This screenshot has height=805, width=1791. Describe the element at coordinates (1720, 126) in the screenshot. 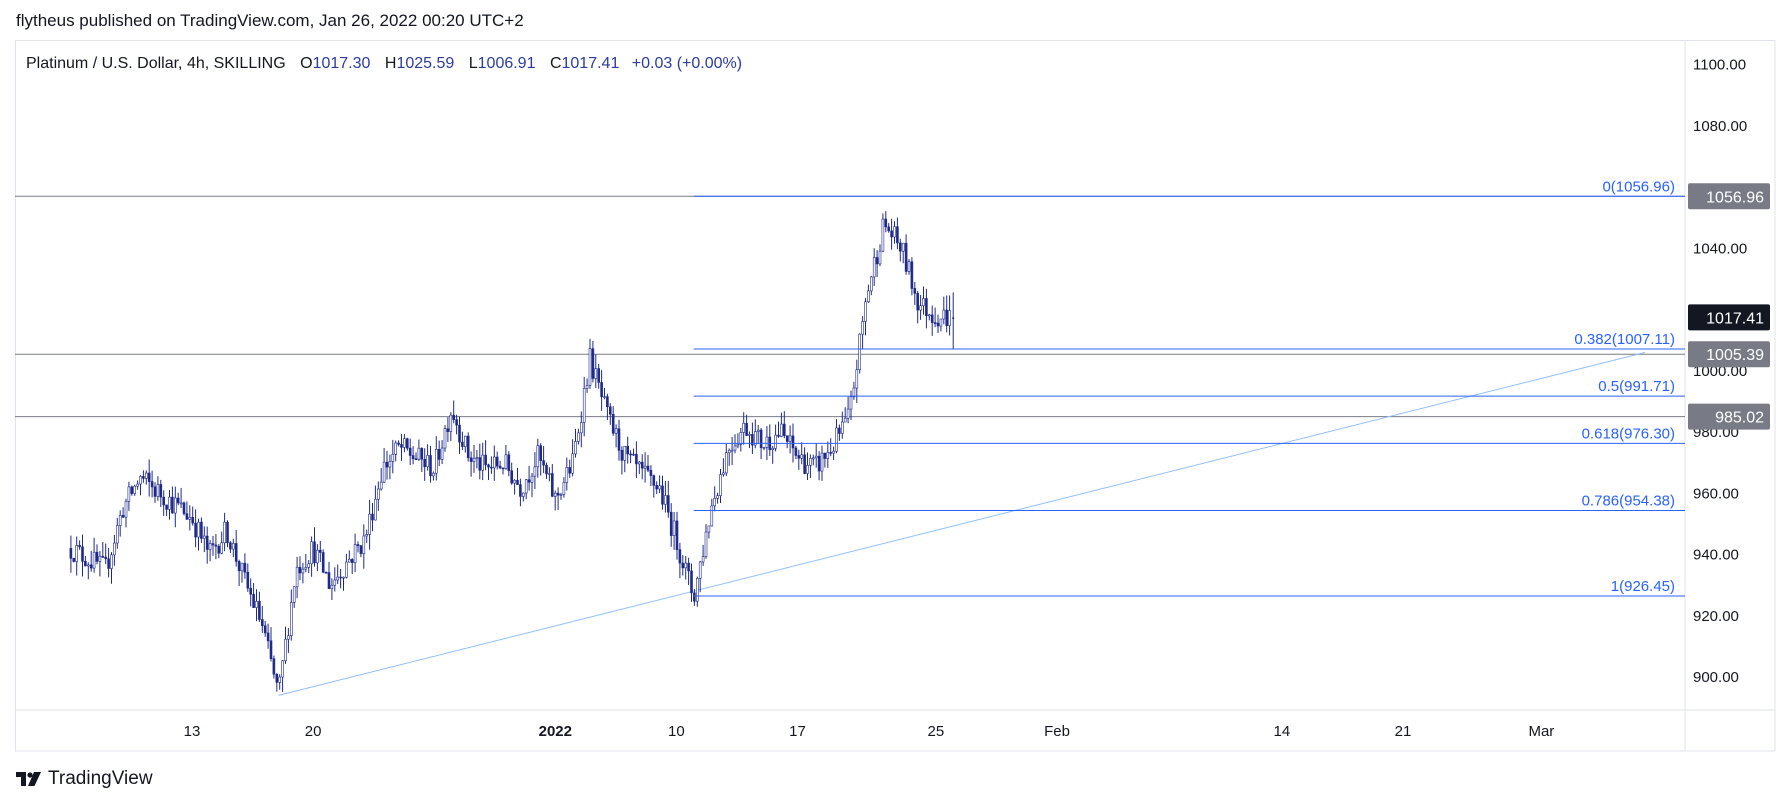

I see `y-tick-label: 1080.00` at that location.